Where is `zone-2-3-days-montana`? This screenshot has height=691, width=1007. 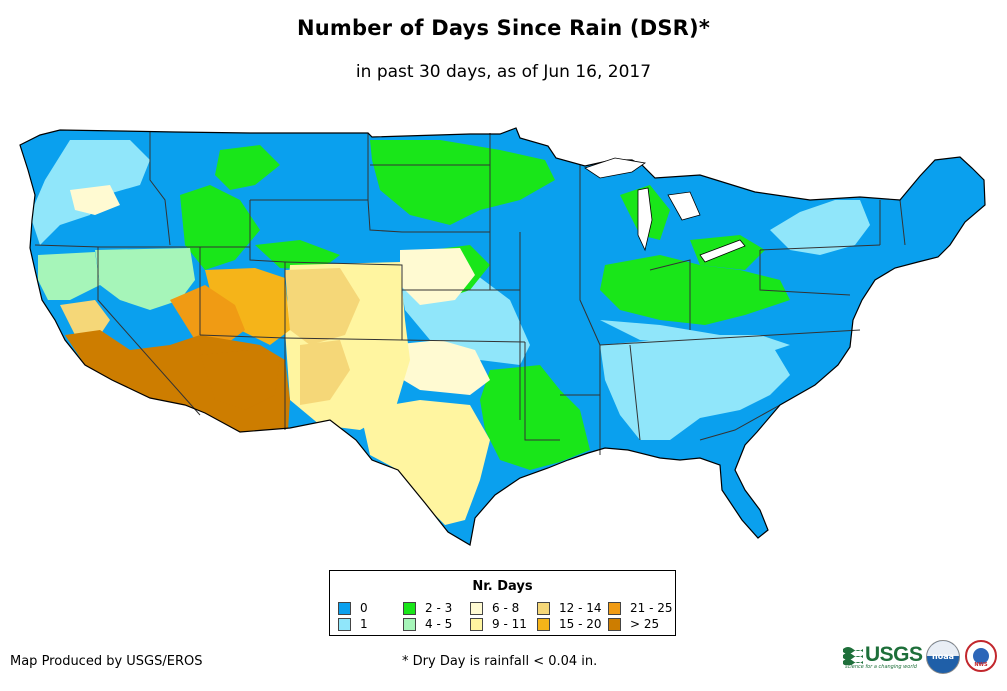
zone-2-3-days-montana is located at coordinates (247, 167).